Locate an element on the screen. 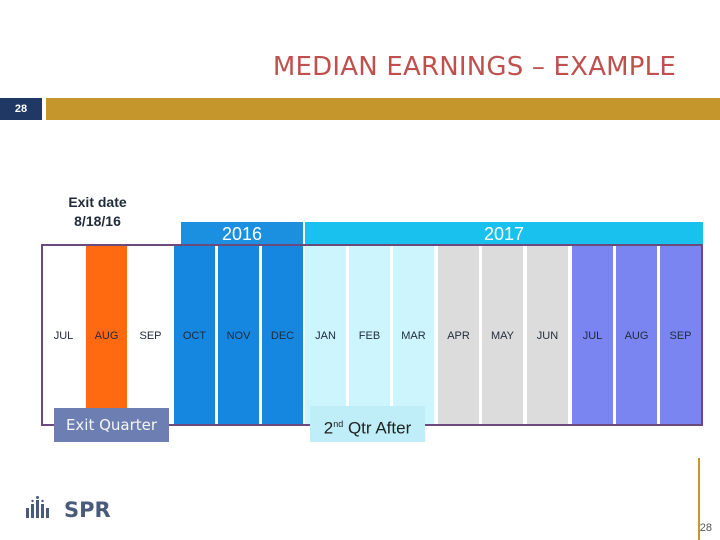 The height and width of the screenshot is (540, 720). spr-logo: SPR is located at coordinates (69, 511).